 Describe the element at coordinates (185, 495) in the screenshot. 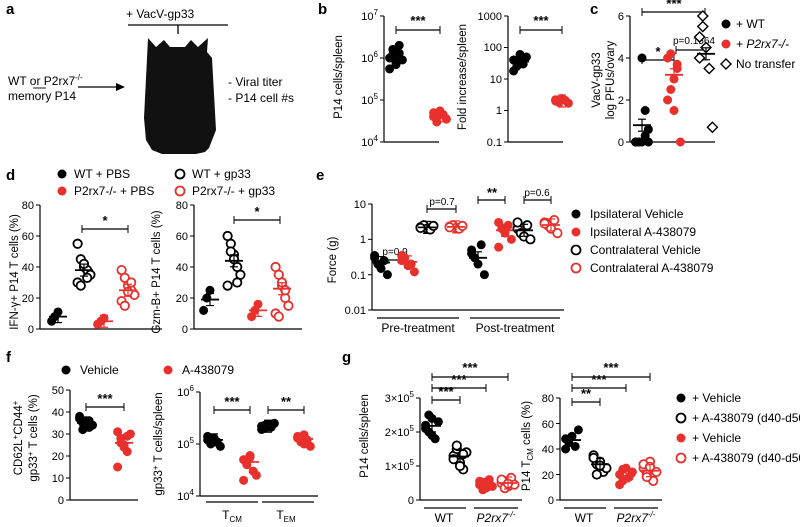

I see `f2-ytick-4: 104` at that location.